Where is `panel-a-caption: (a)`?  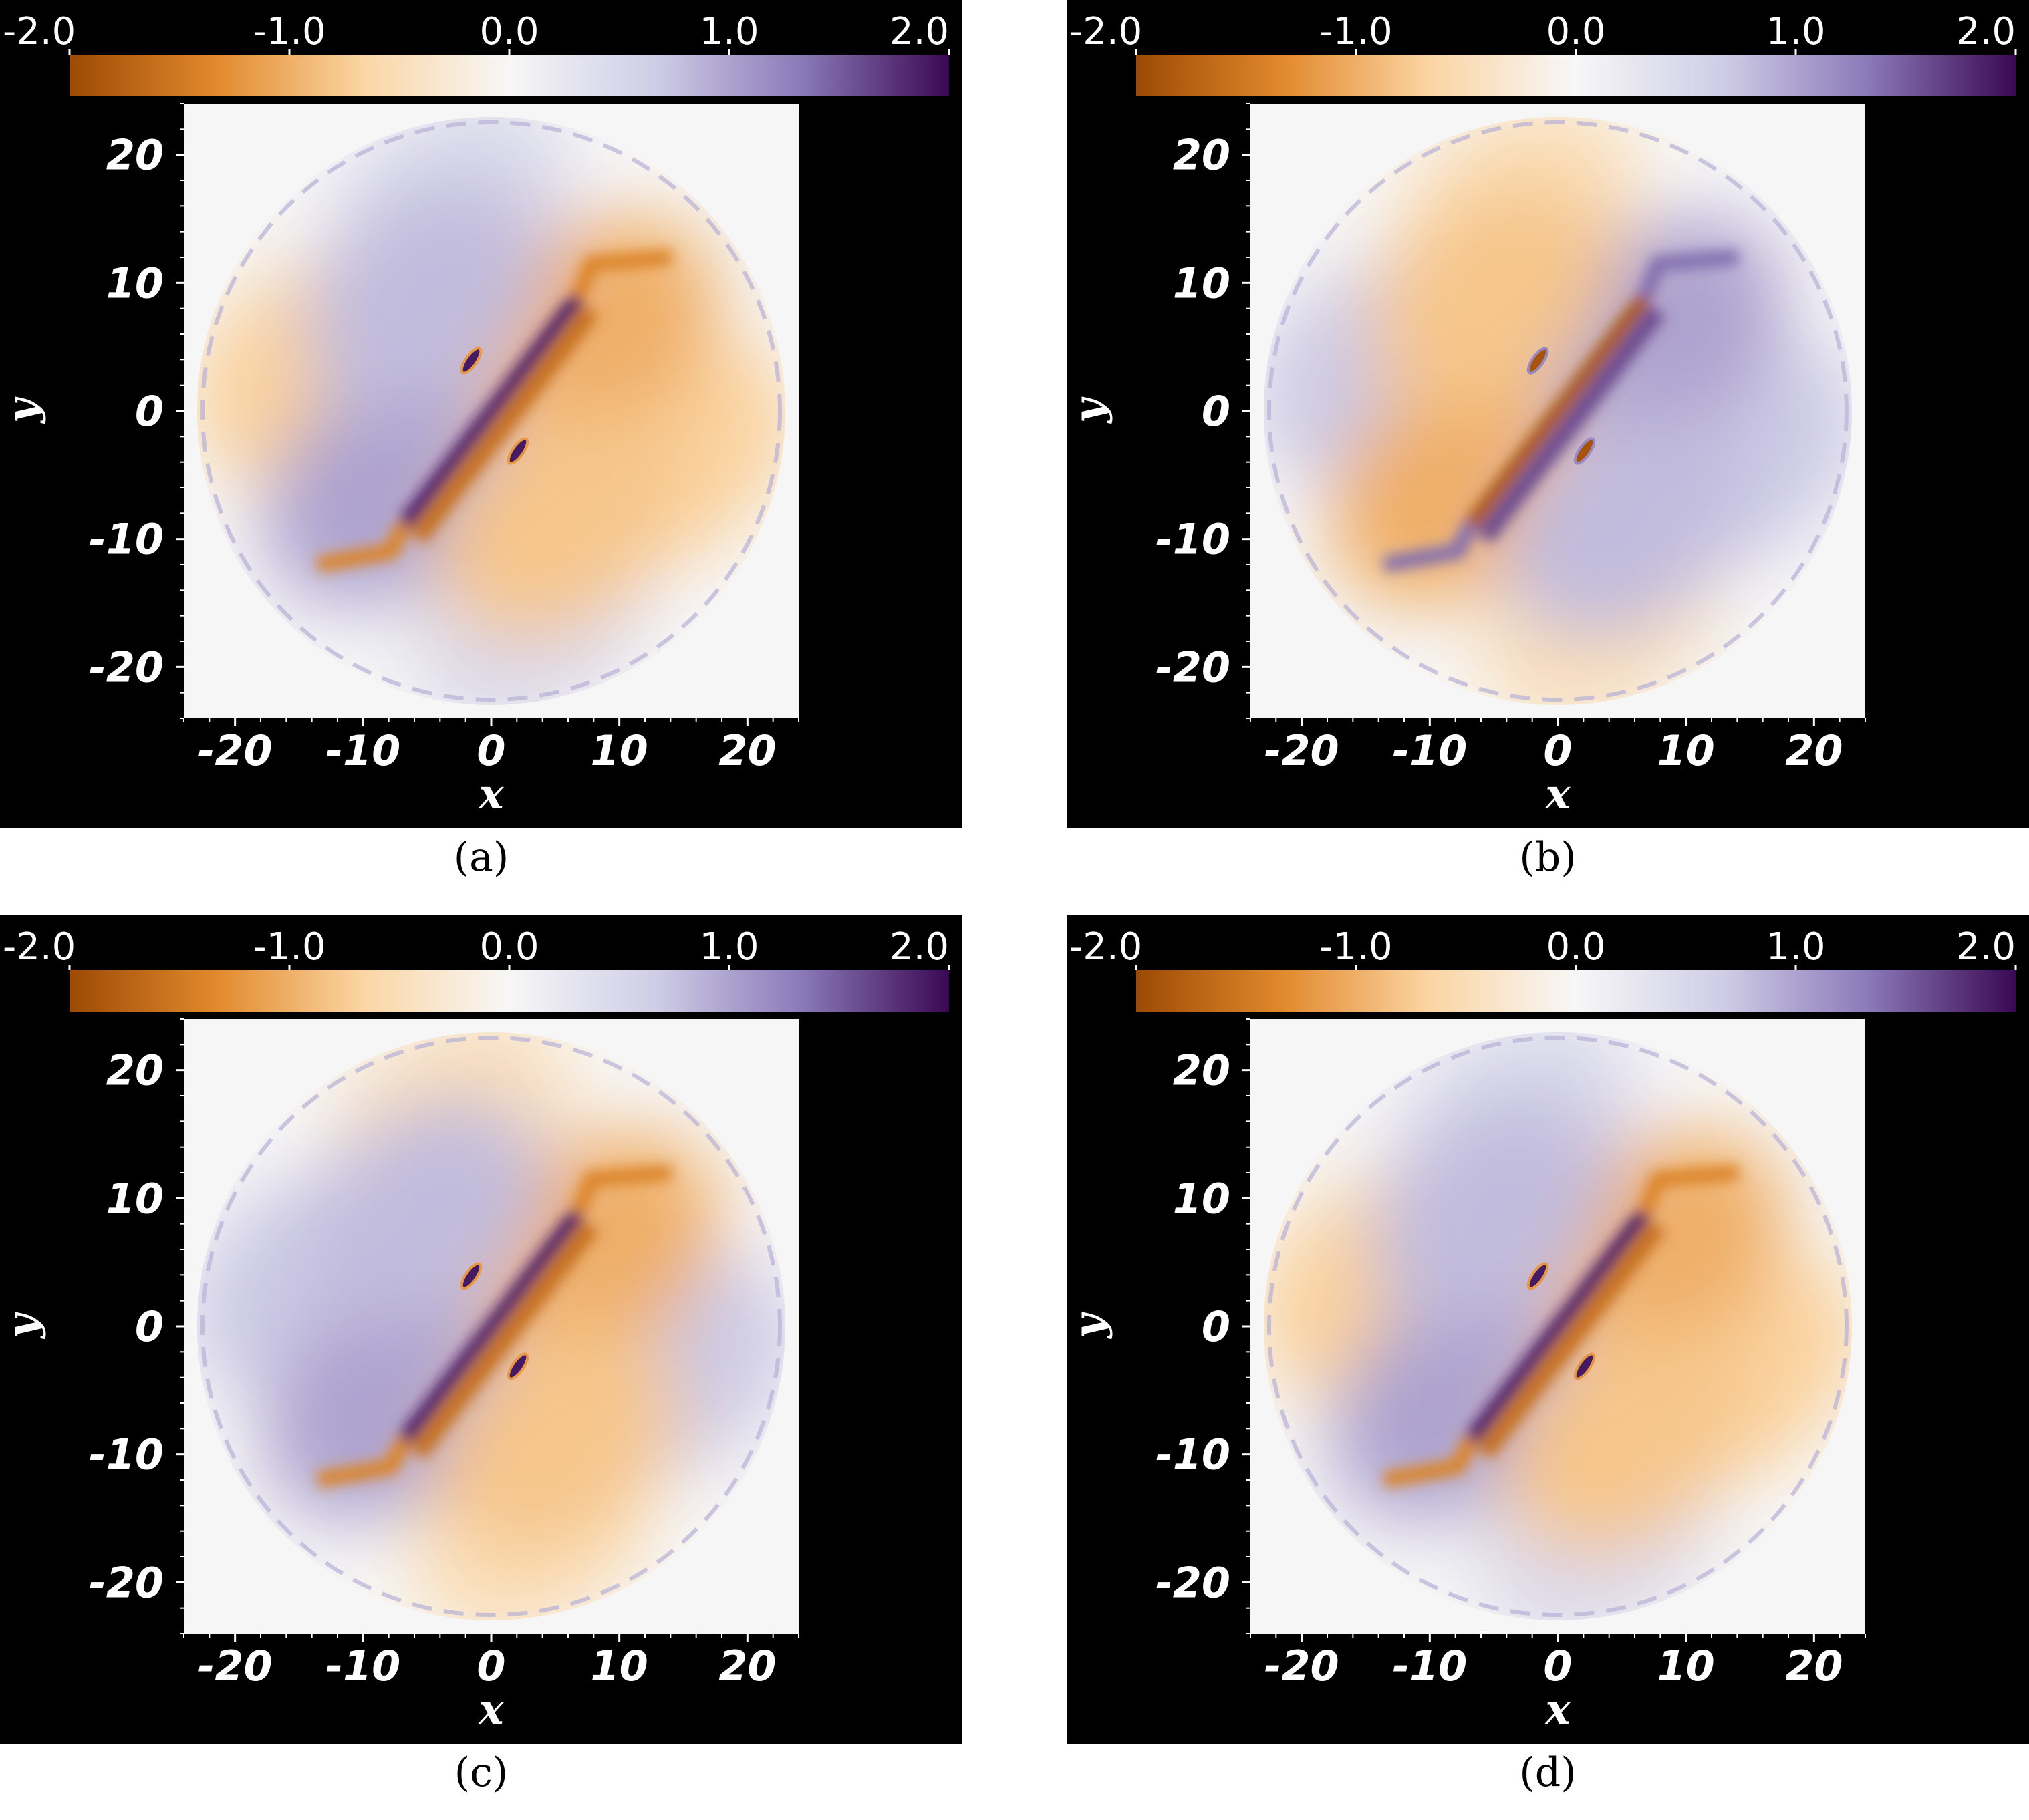 panel-a-caption: (a) is located at coordinates (481, 857).